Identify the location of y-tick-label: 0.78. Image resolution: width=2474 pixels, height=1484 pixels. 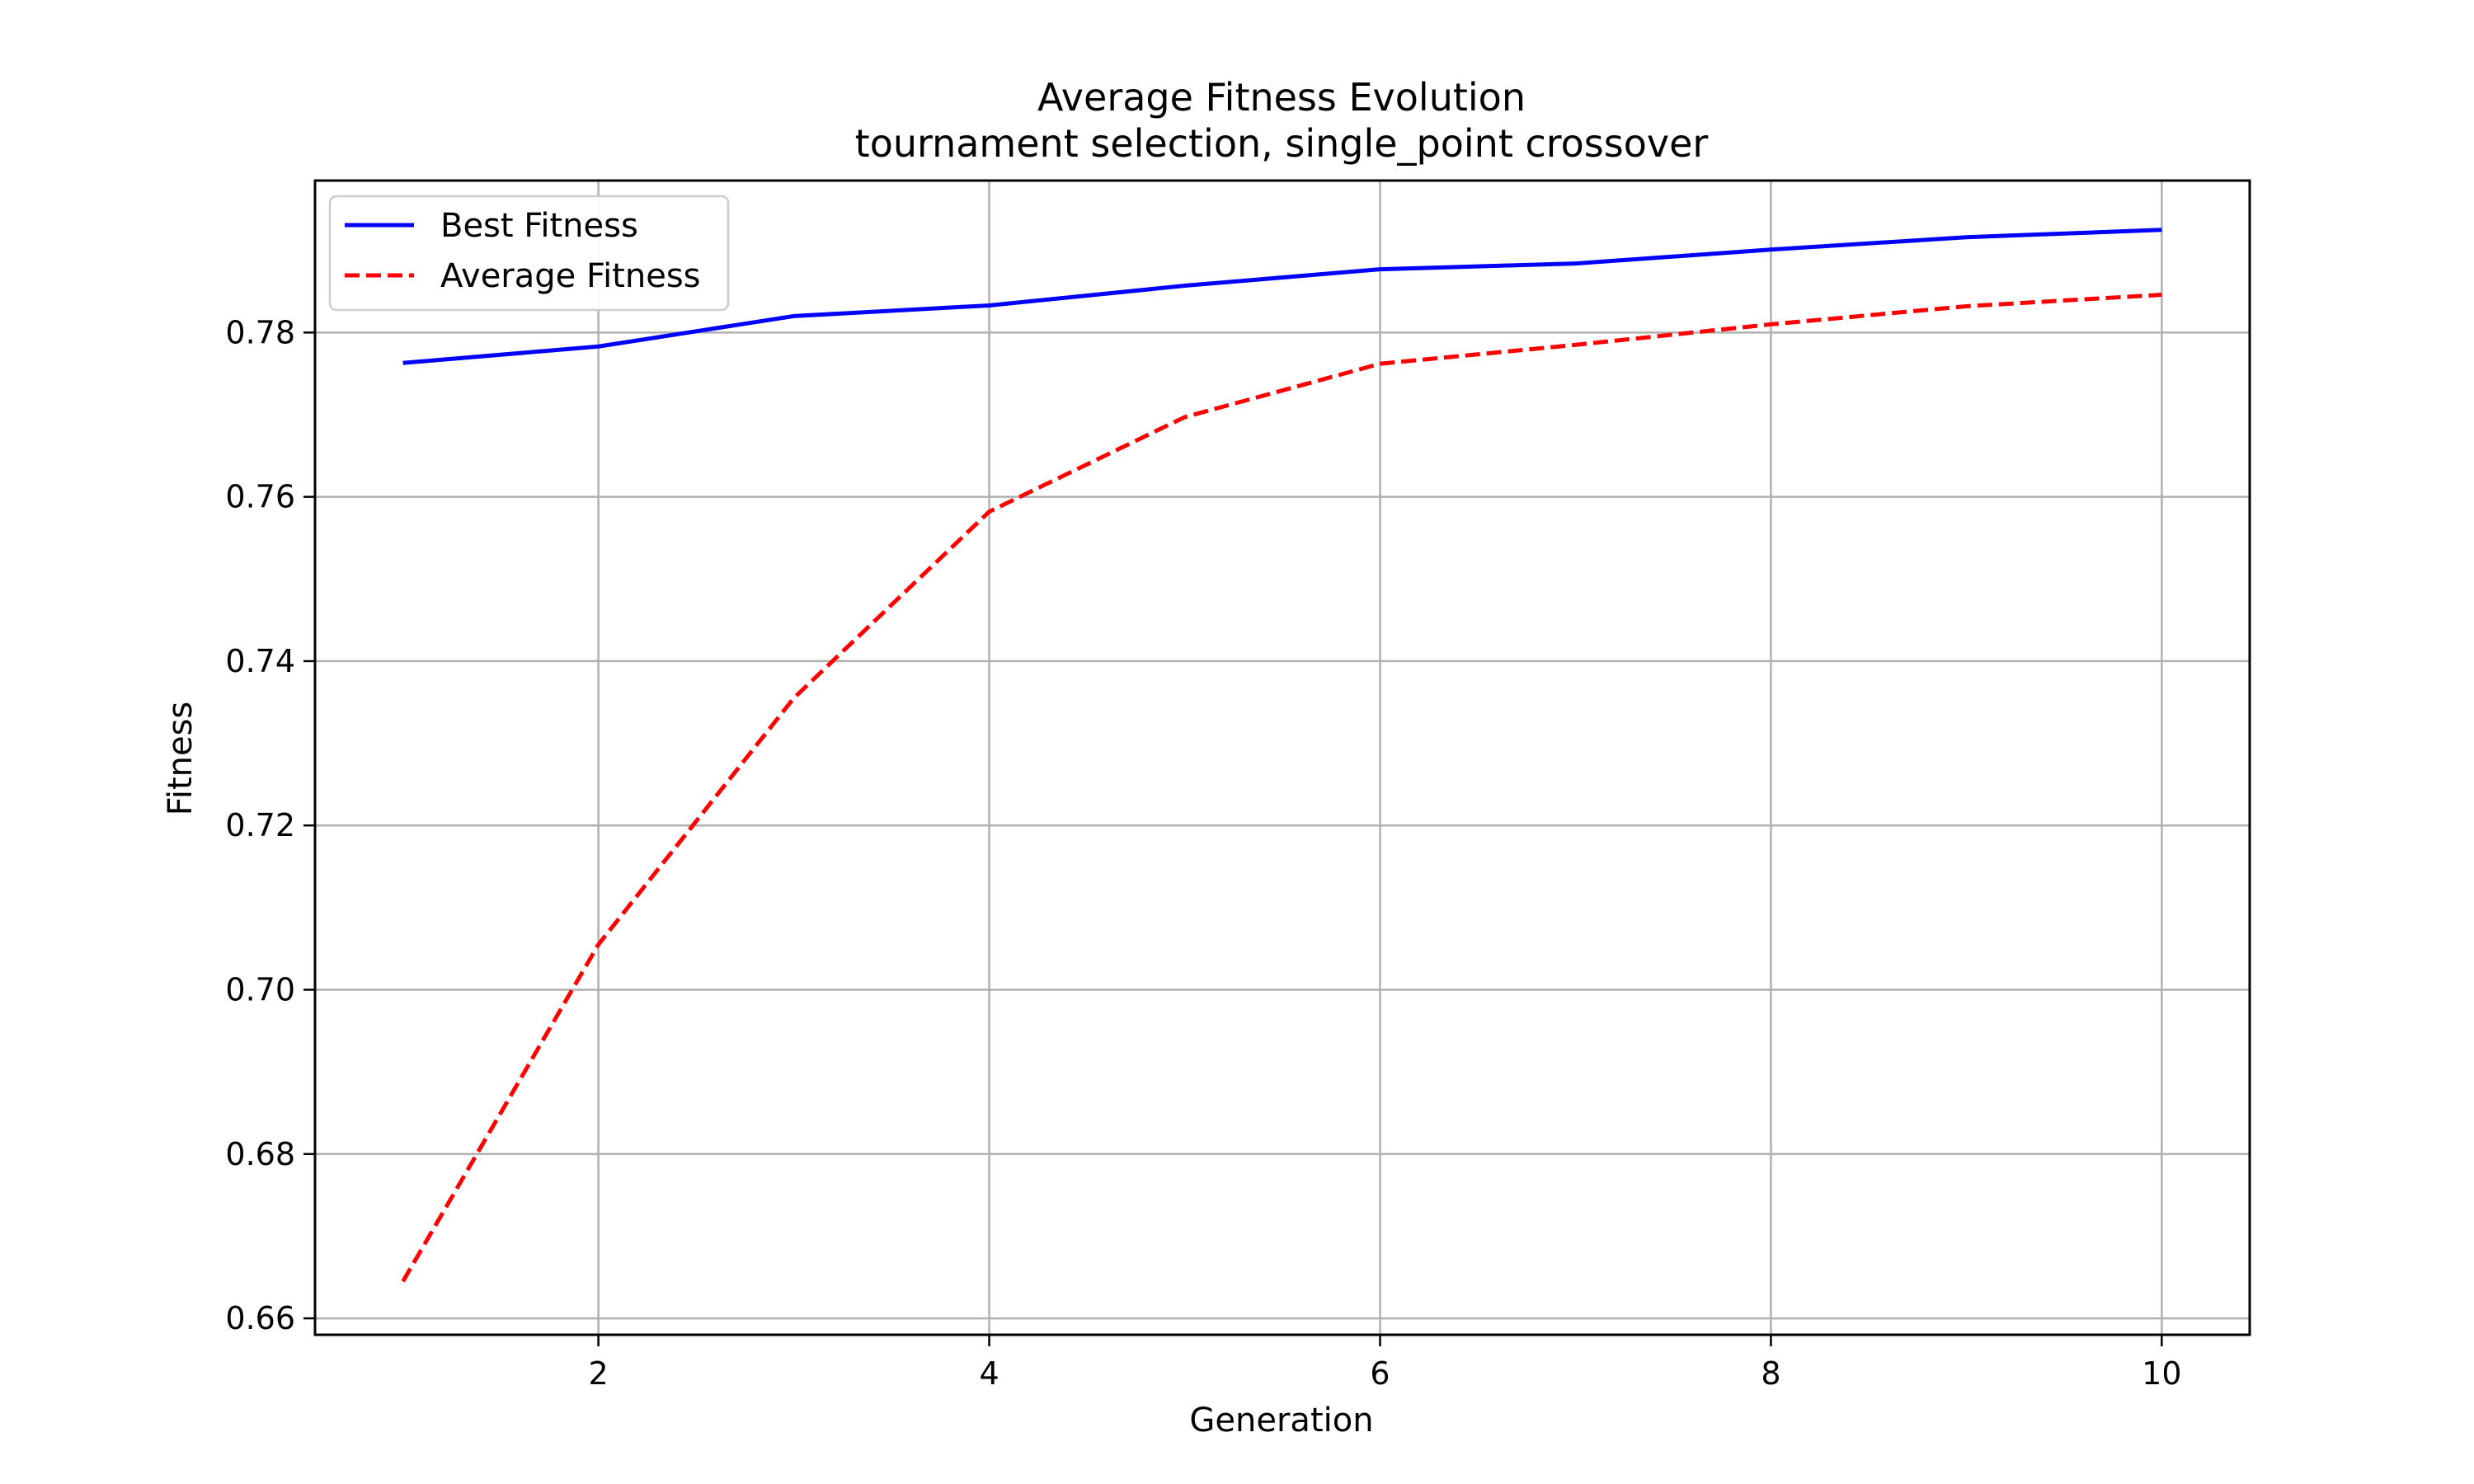
(260, 332).